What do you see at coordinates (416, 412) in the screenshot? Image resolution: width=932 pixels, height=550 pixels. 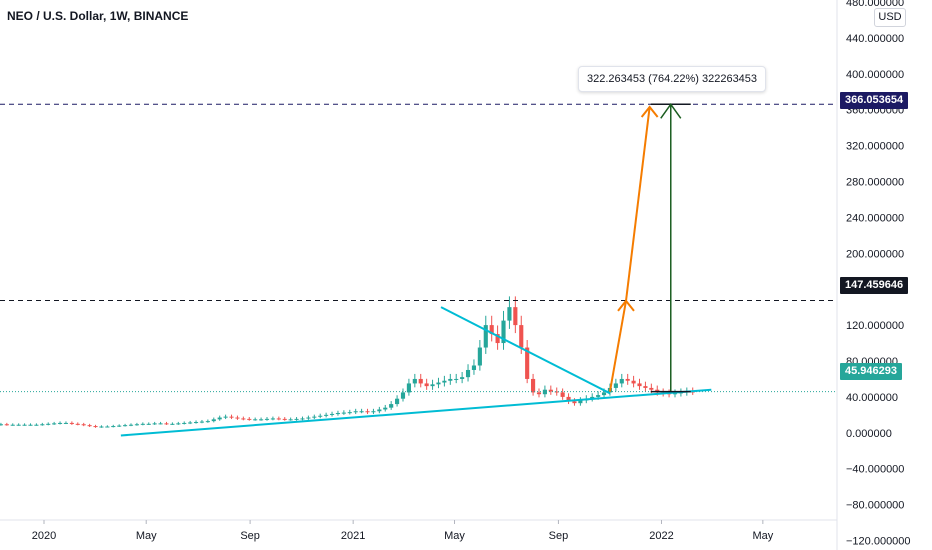 I see `ascending-trendline` at bounding box center [416, 412].